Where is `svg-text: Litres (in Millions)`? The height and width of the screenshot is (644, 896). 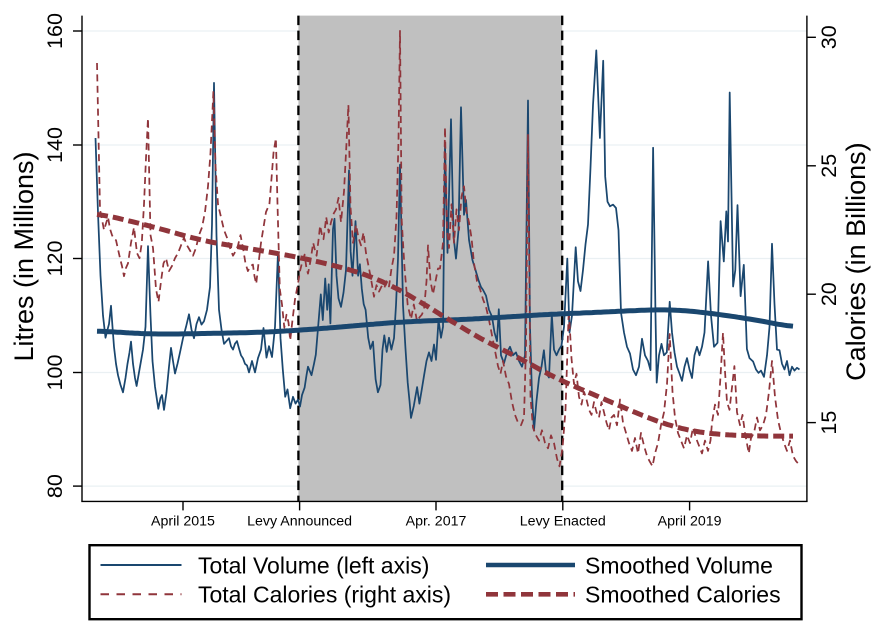 svg-text: Litres (in Millions) is located at coordinates (24, 256).